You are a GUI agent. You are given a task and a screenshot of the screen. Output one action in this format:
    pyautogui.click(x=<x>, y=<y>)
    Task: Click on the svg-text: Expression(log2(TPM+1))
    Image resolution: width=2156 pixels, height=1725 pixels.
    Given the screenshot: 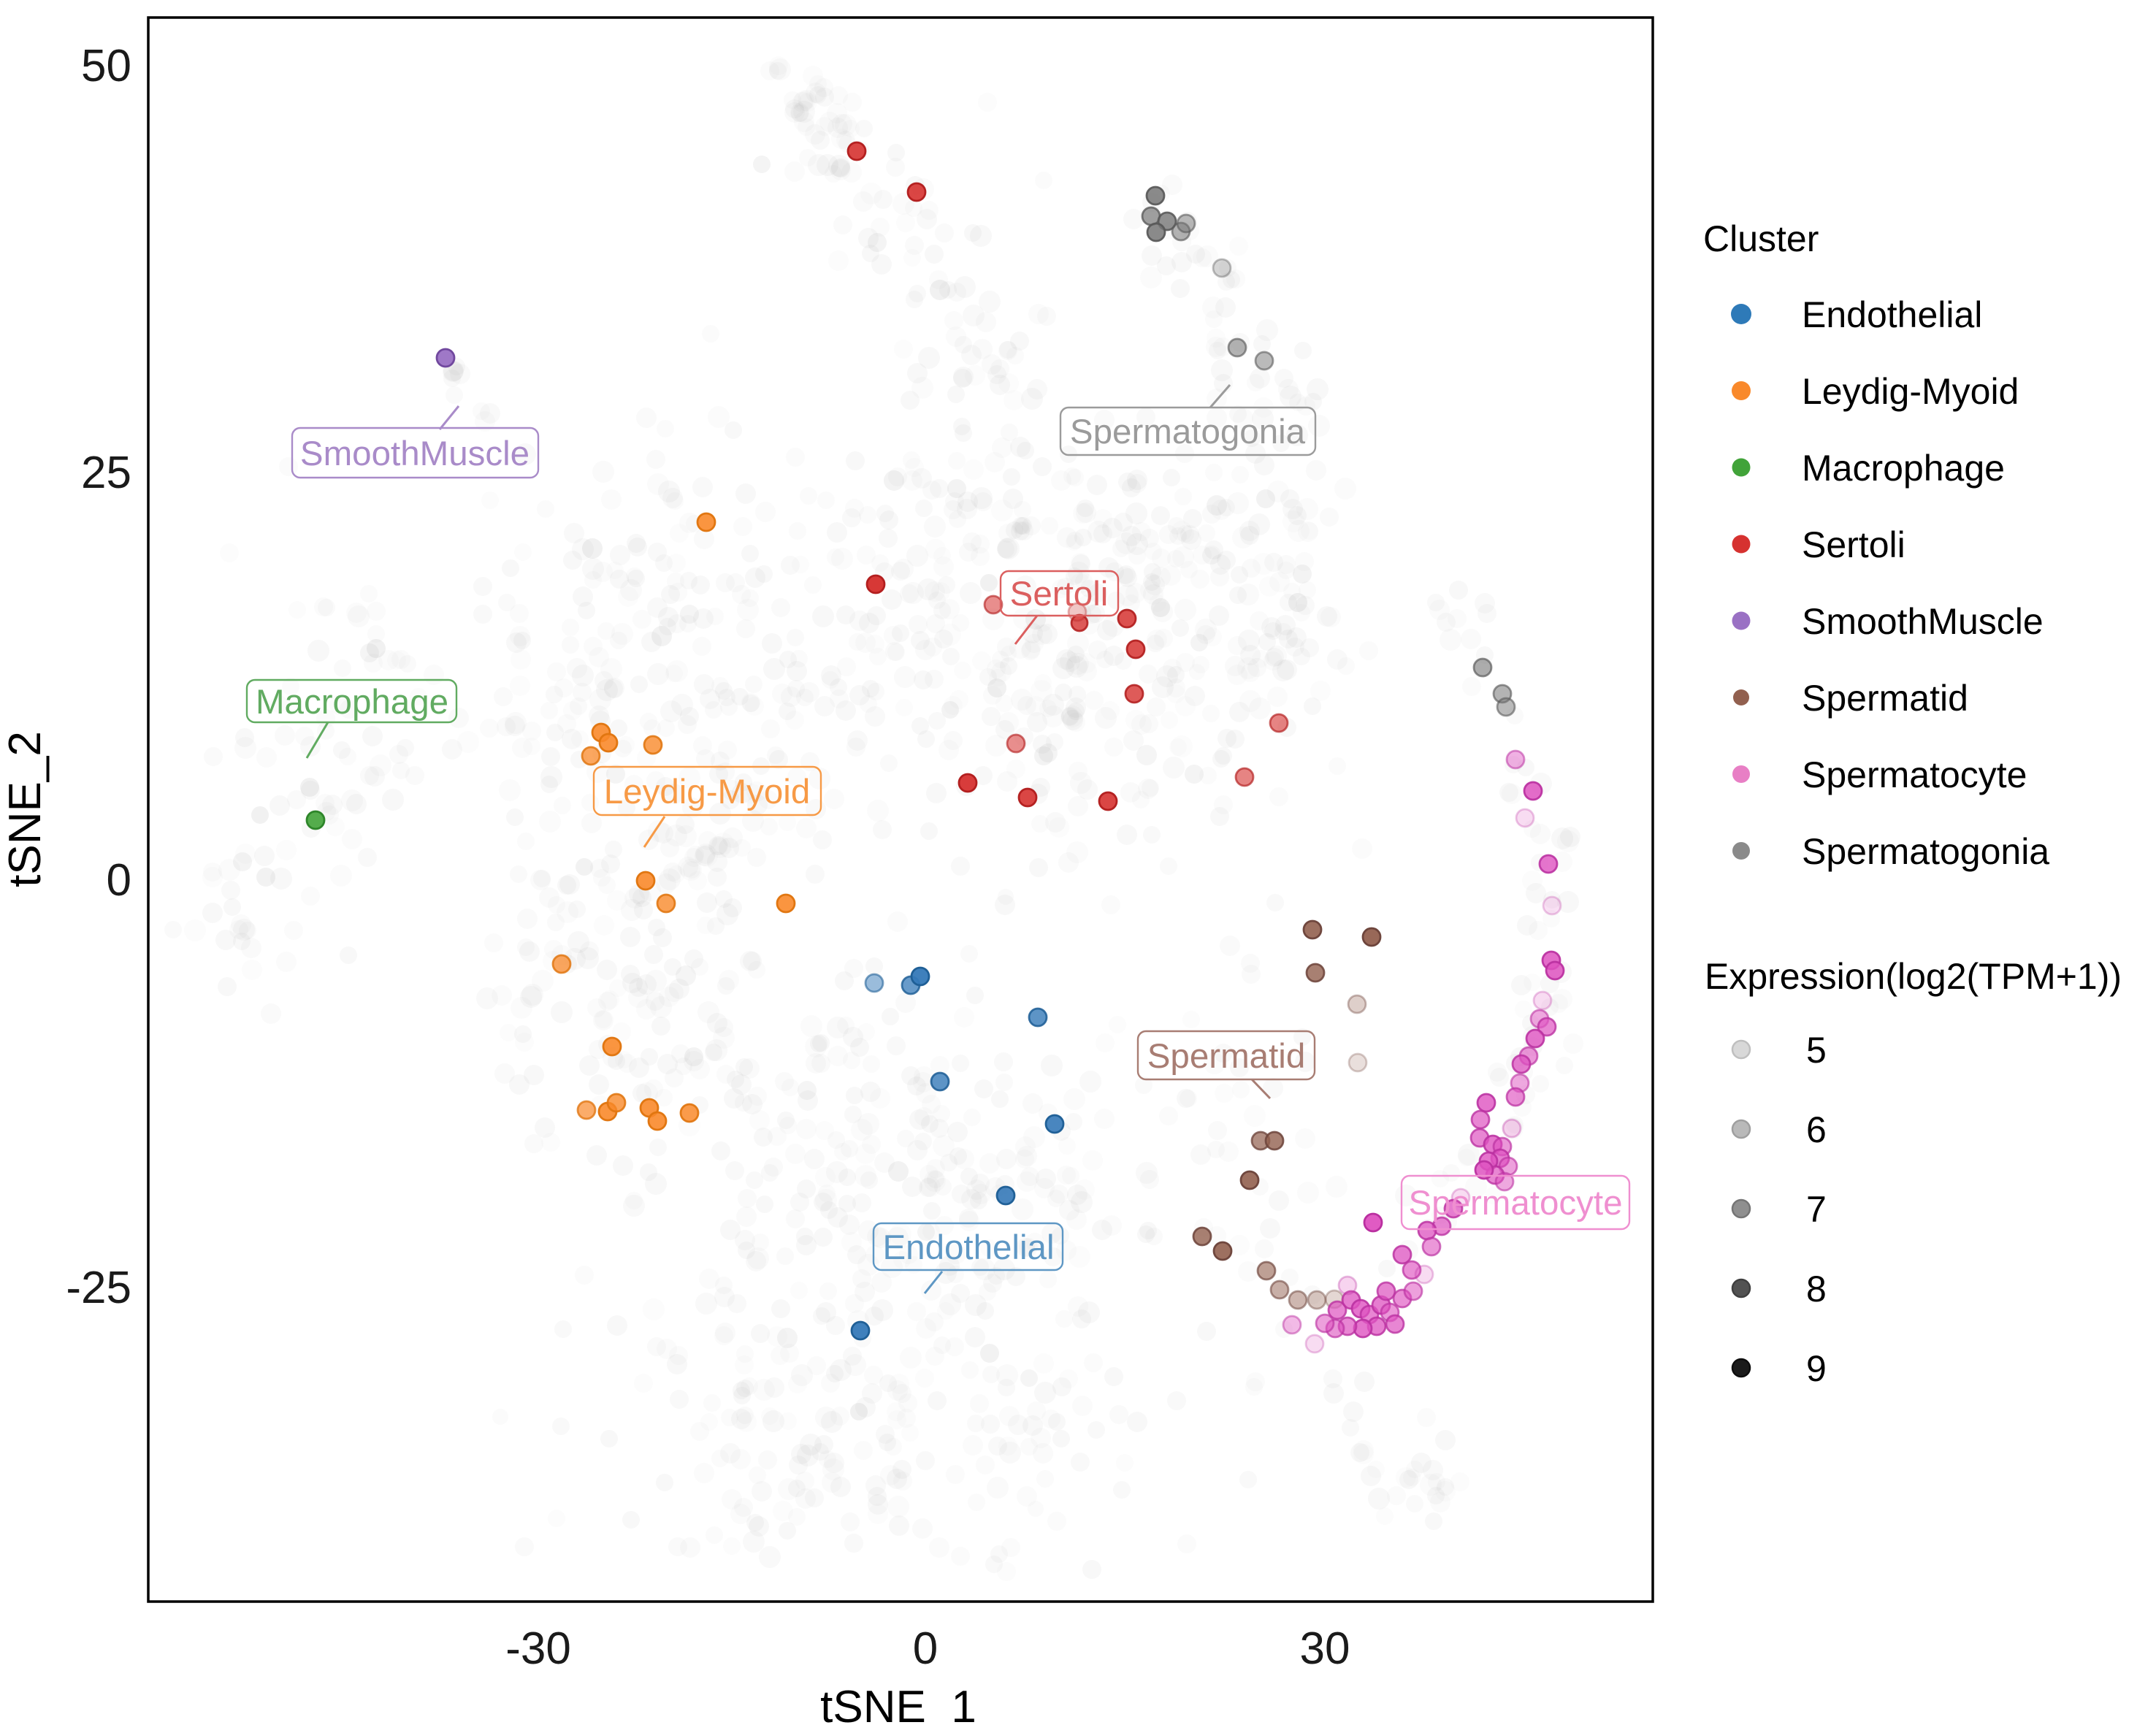 What is the action you would take?
    pyautogui.click(x=1914, y=976)
    